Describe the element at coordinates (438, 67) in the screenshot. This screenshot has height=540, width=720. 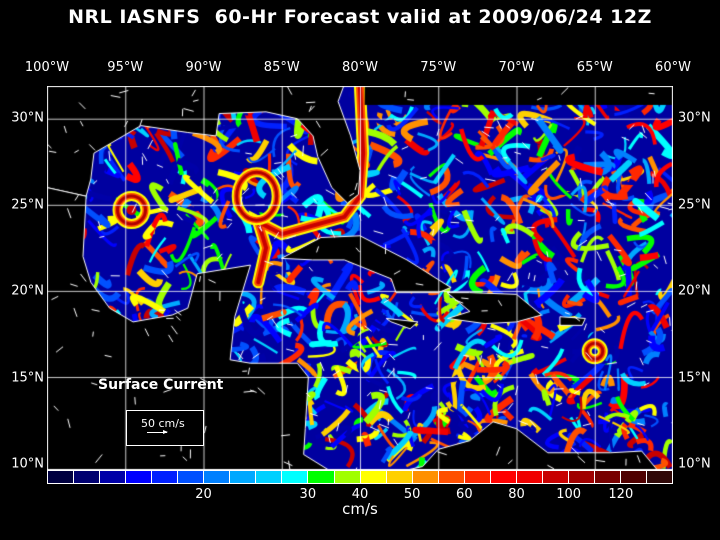
I see `longitude-label: 75°W` at that location.